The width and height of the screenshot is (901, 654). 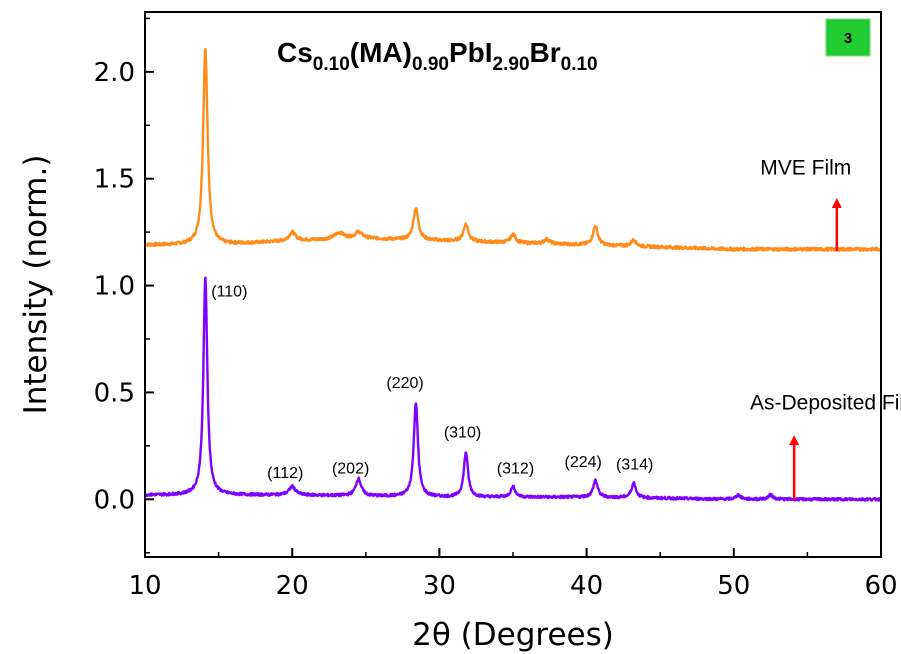 I want to click on y-tick-label-0: 0.0, so click(x=114, y=500).